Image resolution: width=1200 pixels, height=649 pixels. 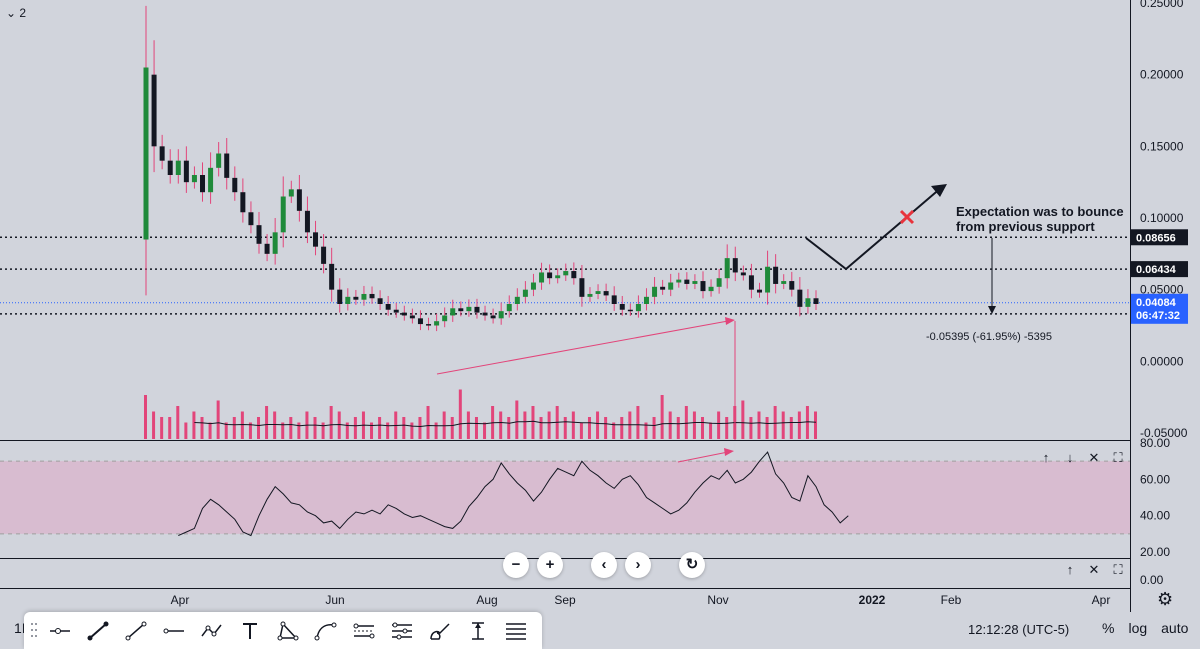 I want to click on auto-scale-toggle: auto, so click(x=1175, y=628).